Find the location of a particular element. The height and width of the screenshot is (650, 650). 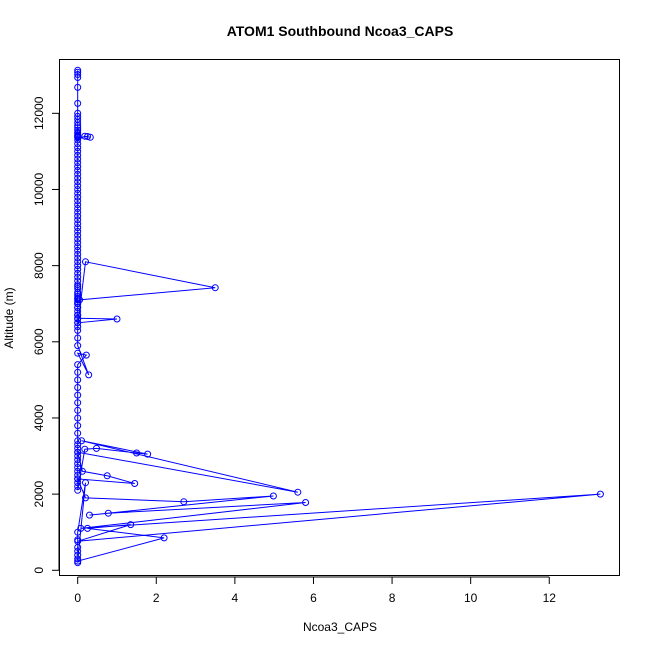

x-axis: 0 2 4 6 8 10 12 is located at coordinates (315, 590).